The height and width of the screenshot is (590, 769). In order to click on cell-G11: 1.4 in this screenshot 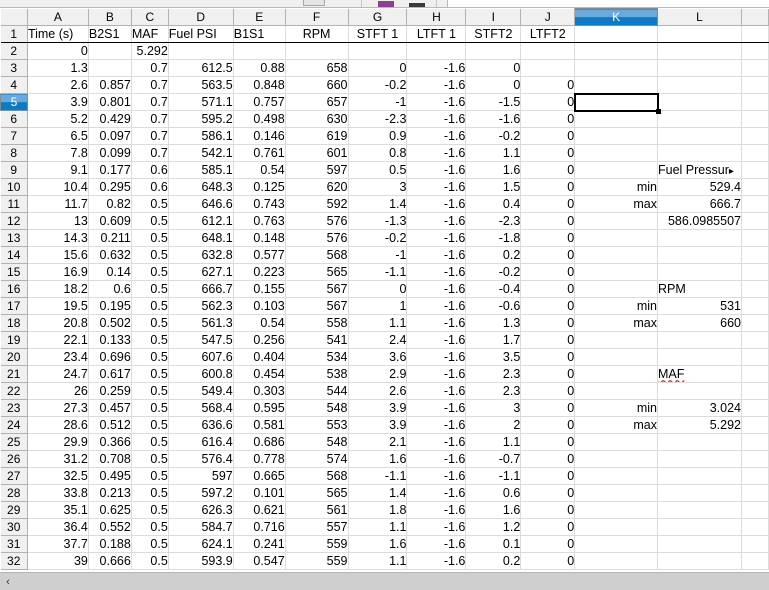, I will do `click(378, 204)`.